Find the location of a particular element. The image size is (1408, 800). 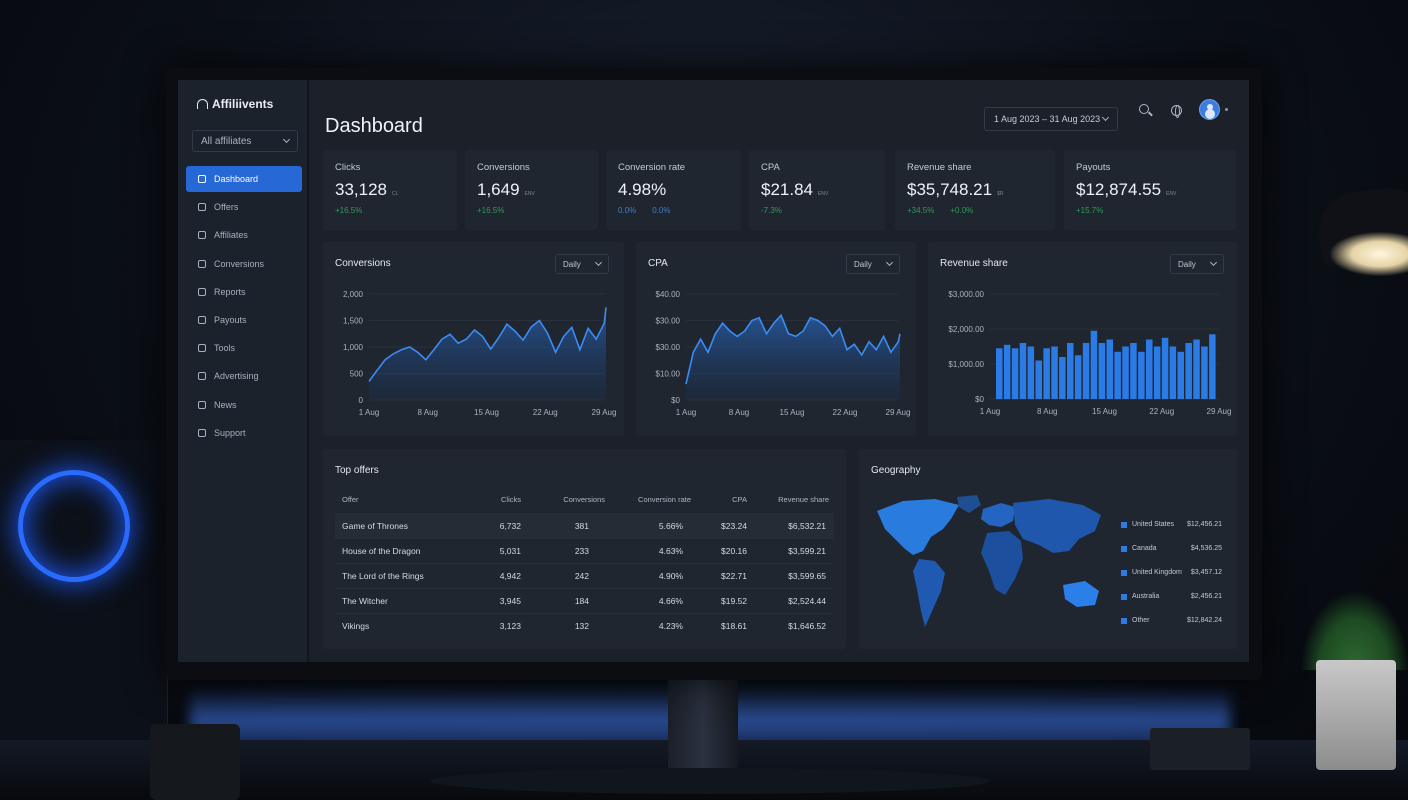

globe-icon is located at coordinates (1176, 111).